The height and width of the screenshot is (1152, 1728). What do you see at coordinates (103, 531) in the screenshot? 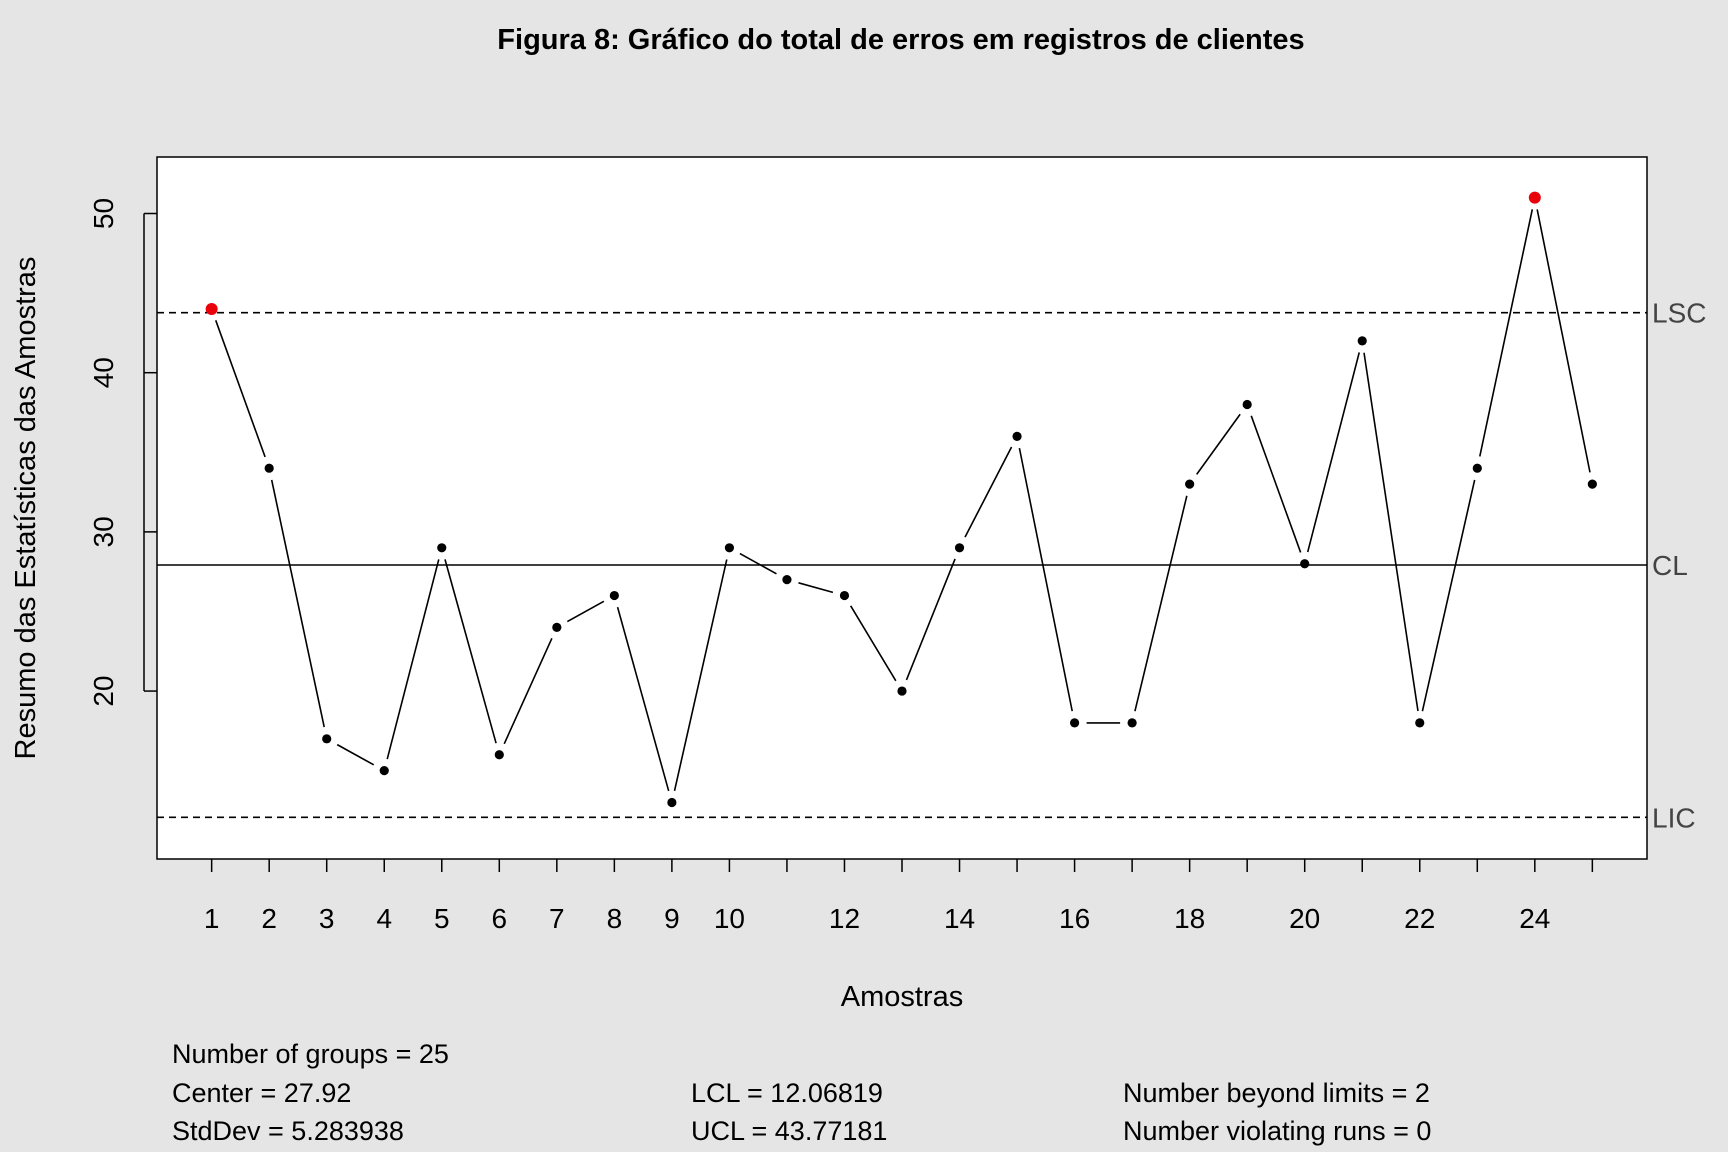
I see `y-tick-label: 30` at bounding box center [103, 531].